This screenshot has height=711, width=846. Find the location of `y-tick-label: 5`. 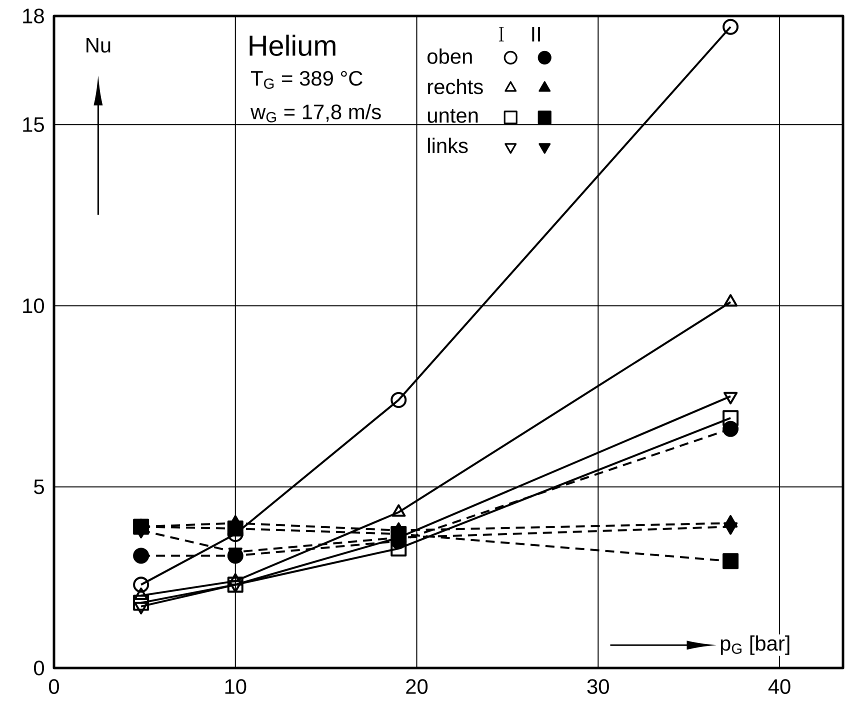

y-tick-label: 5 is located at coordinates (39, 487).